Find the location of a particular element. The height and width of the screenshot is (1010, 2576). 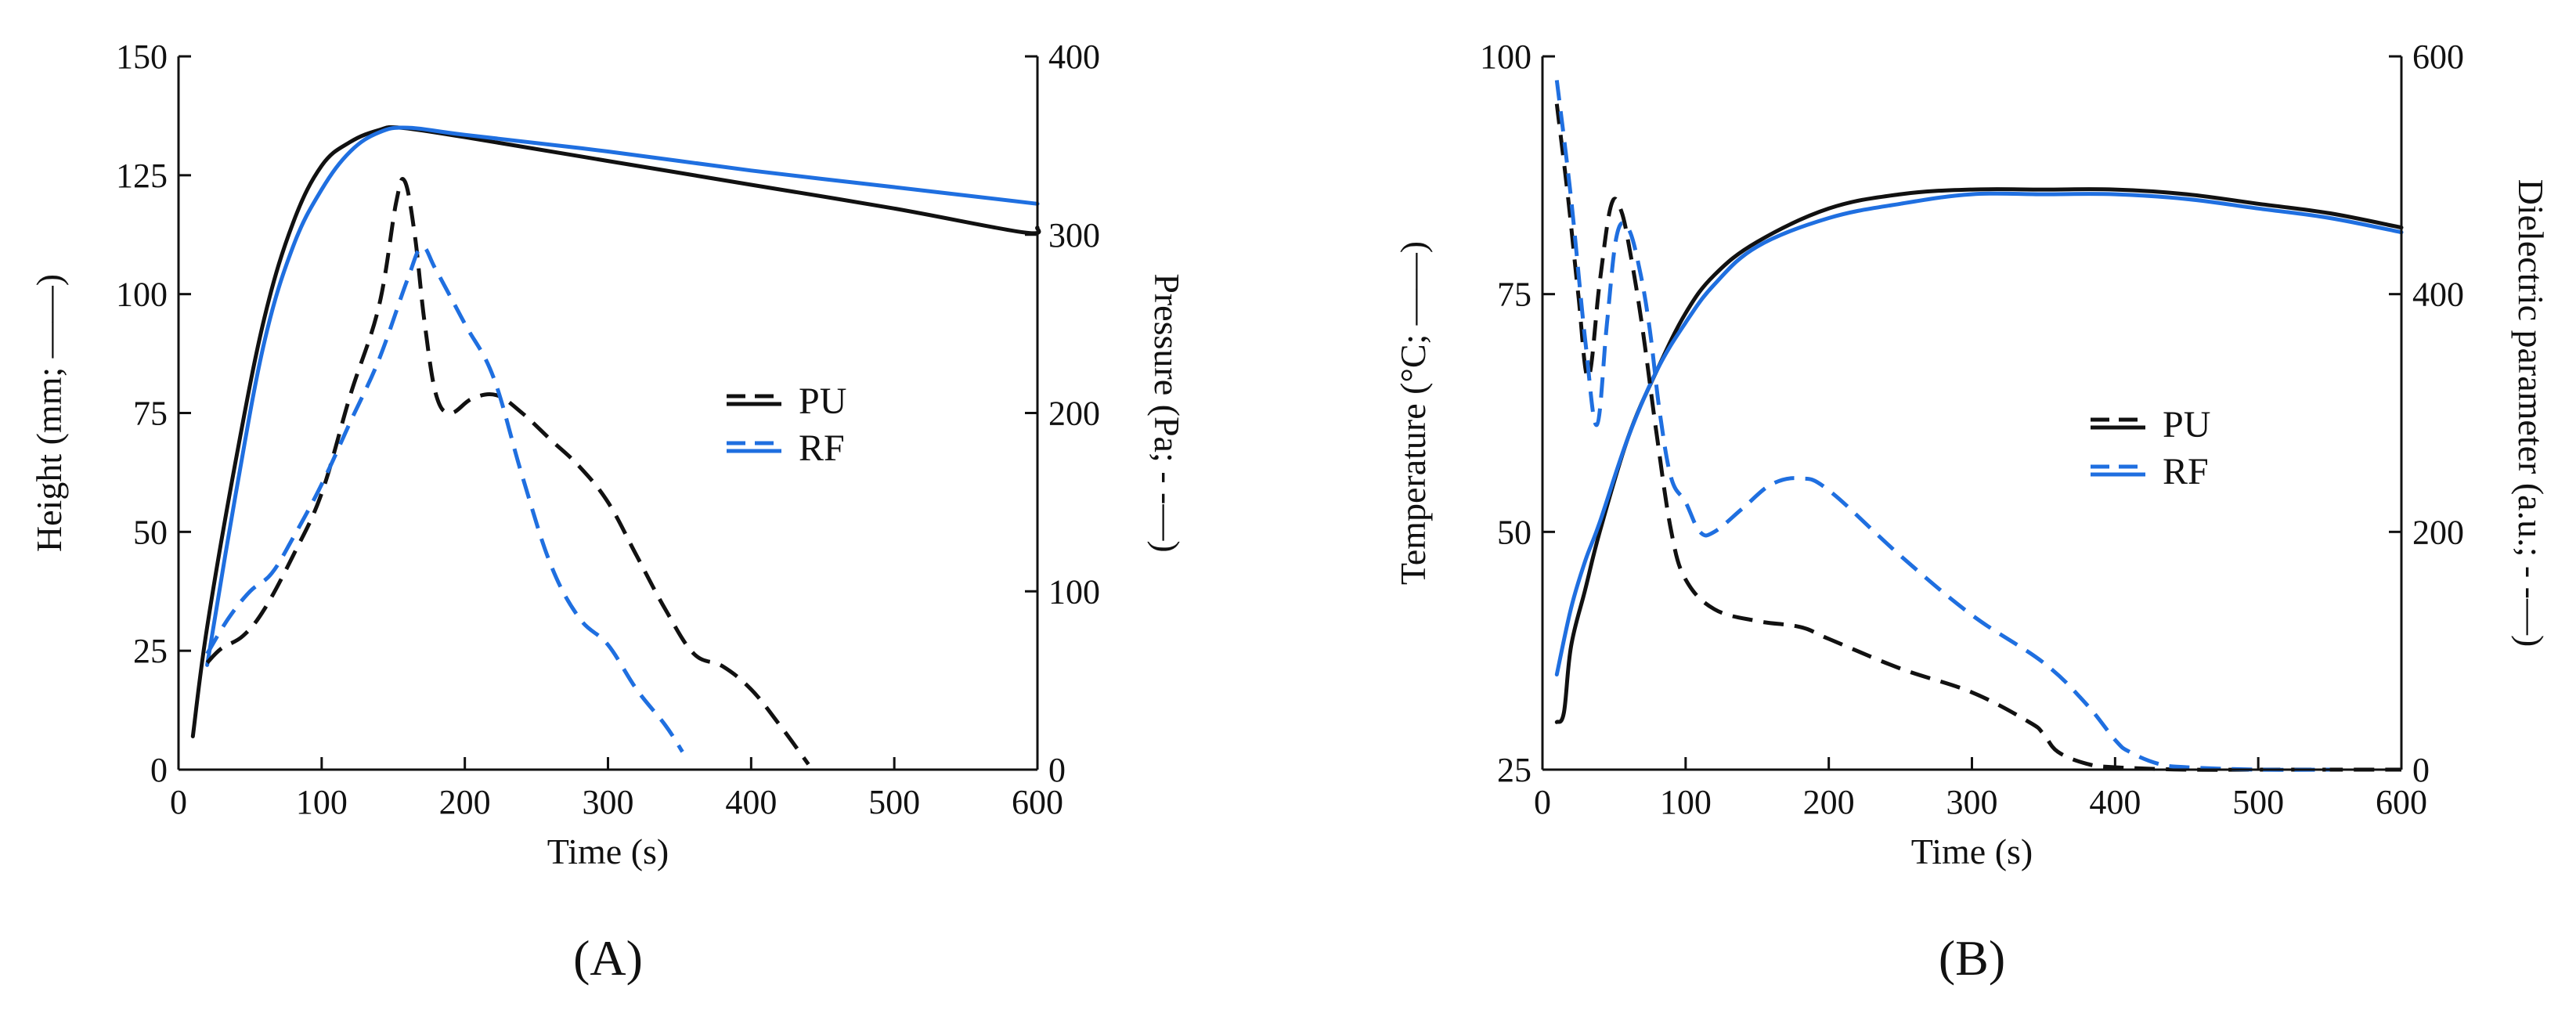

panel-b-legend-rf-label: RF is located at coordinates (2186, 471).